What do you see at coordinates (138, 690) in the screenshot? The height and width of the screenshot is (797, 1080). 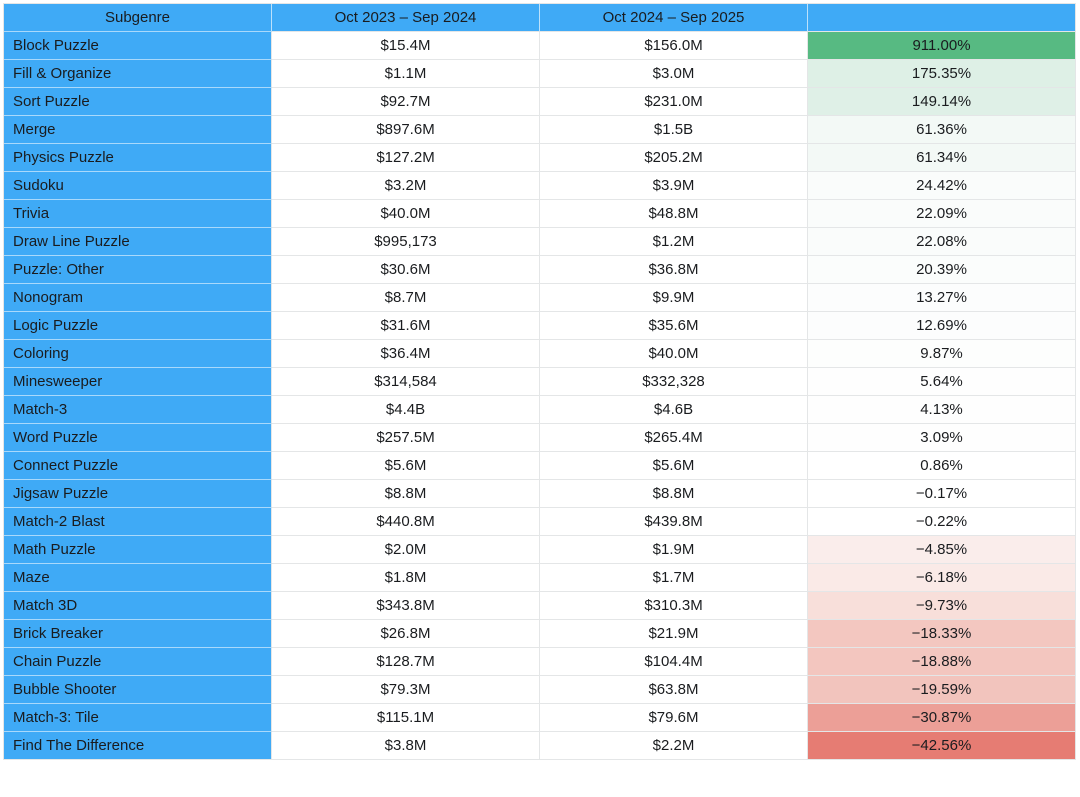 I see `subgenre-label-cell: Bubble Shooter` at bounding box center [138, 690].